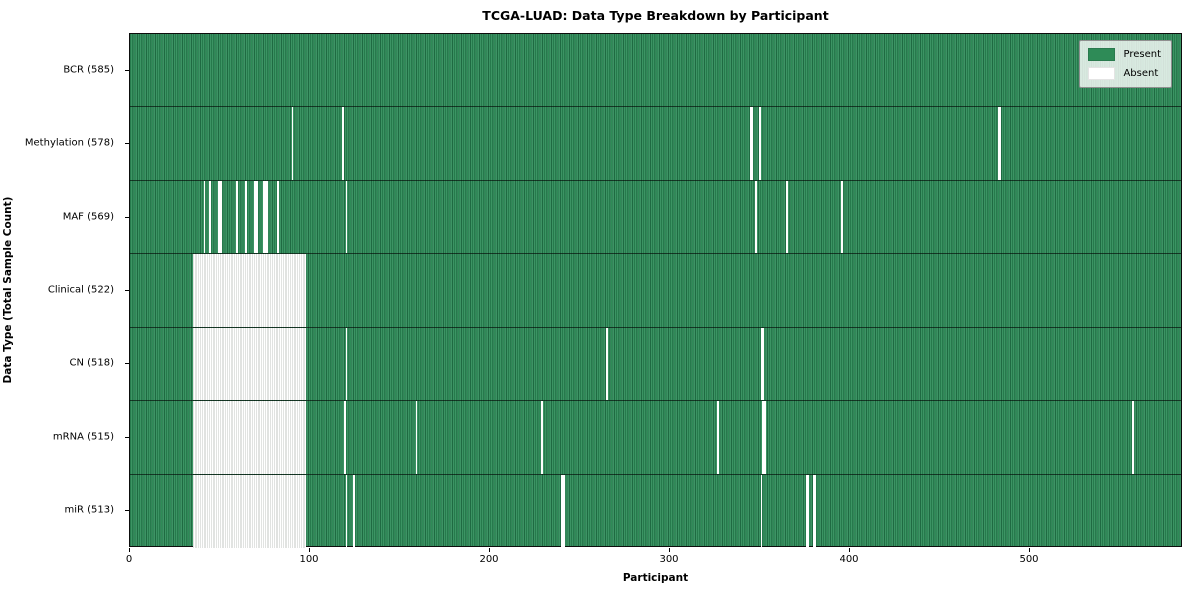 Image resolution: width=1200 pixels, height=600 pixels. Describe the element at coordinates (1029, 559) in the screenshot. I see `x-tick-label-500: 500` at that location.